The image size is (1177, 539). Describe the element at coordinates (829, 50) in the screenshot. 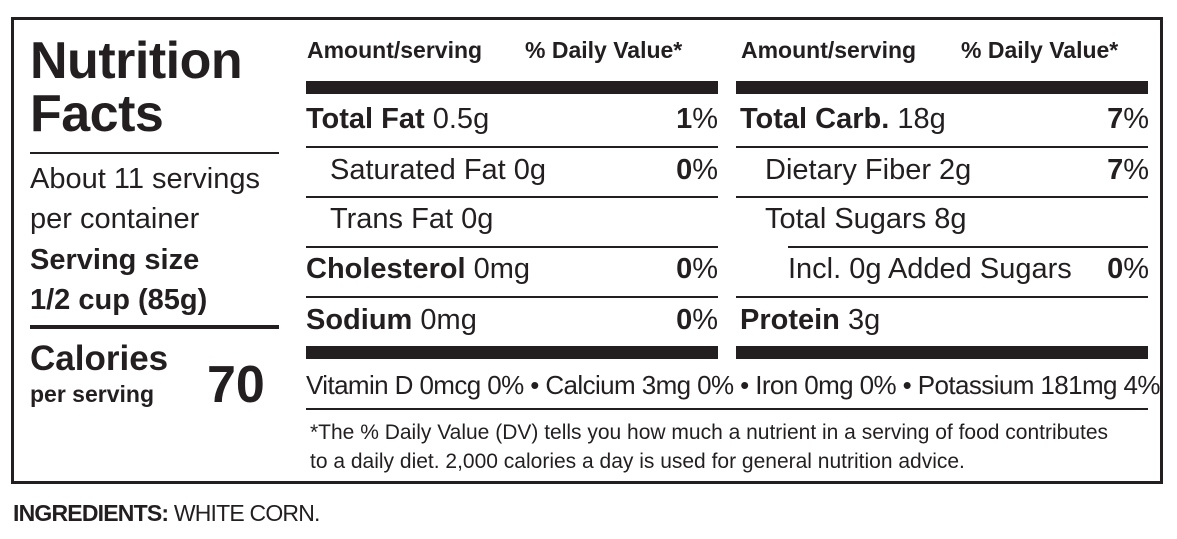

I see `right-header-amount: Amount/serving` at that location.